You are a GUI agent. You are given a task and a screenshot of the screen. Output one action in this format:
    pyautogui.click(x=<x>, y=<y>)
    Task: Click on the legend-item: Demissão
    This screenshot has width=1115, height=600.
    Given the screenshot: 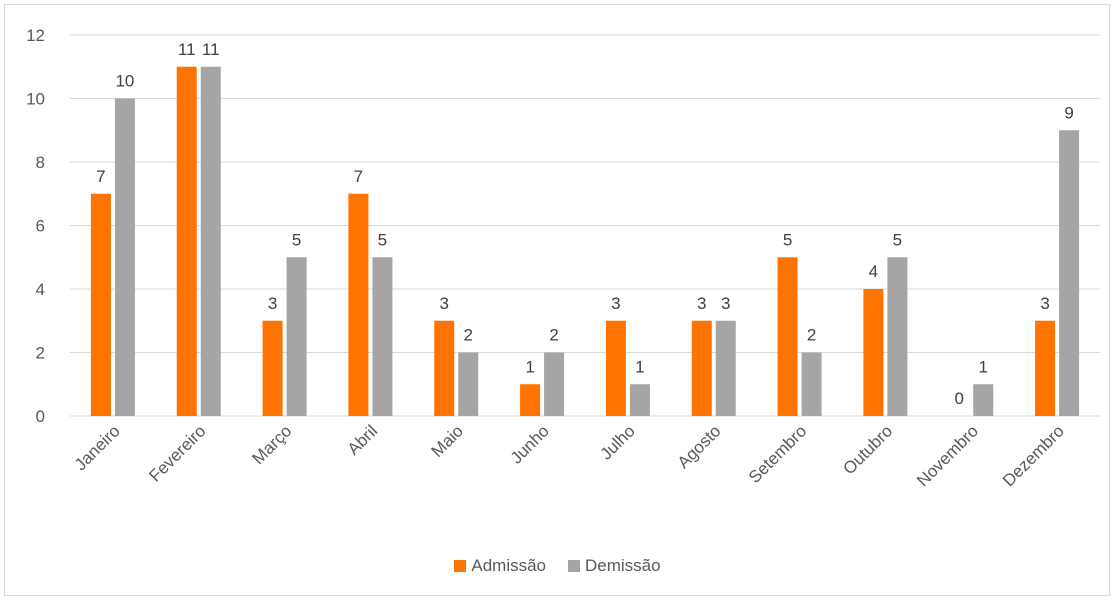 What is the action you would take?
    pyautogui.click(x=614, y=566)
    